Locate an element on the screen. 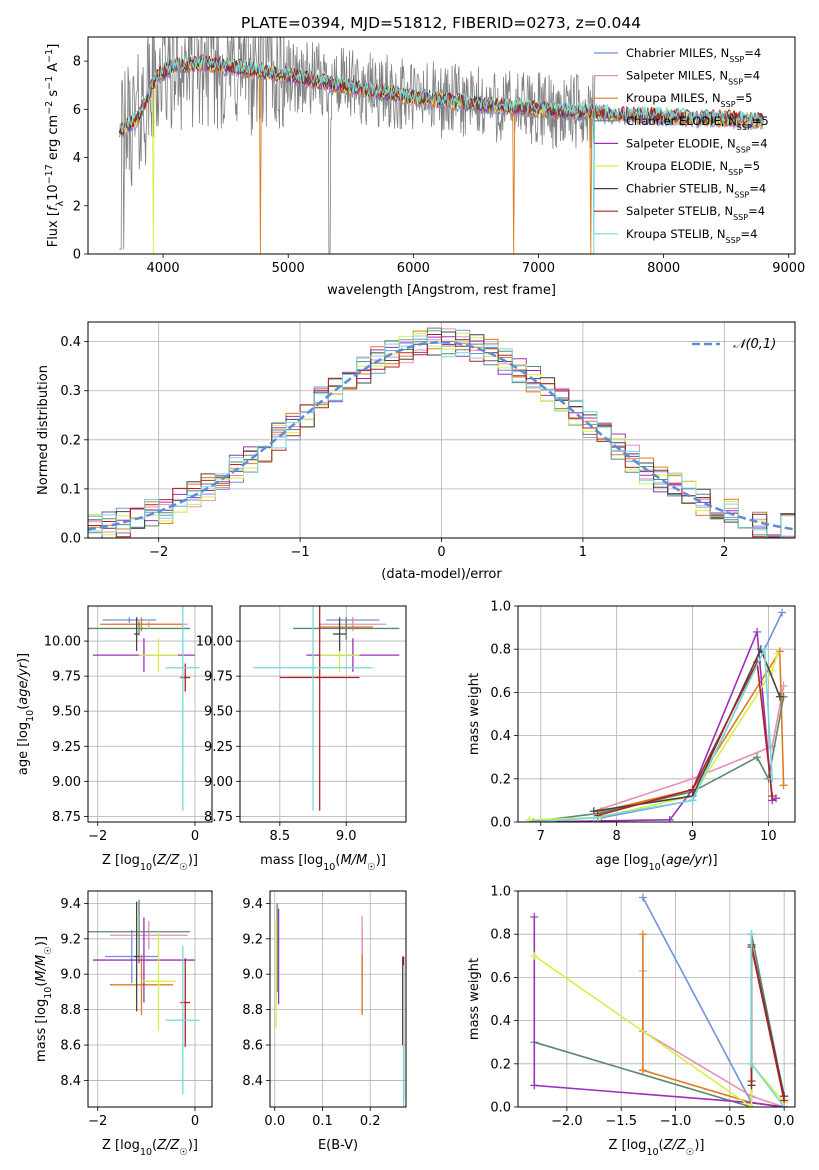 The image size is (819, 1170). x-tick-label: 7000 is located at coordinates (538, 268).